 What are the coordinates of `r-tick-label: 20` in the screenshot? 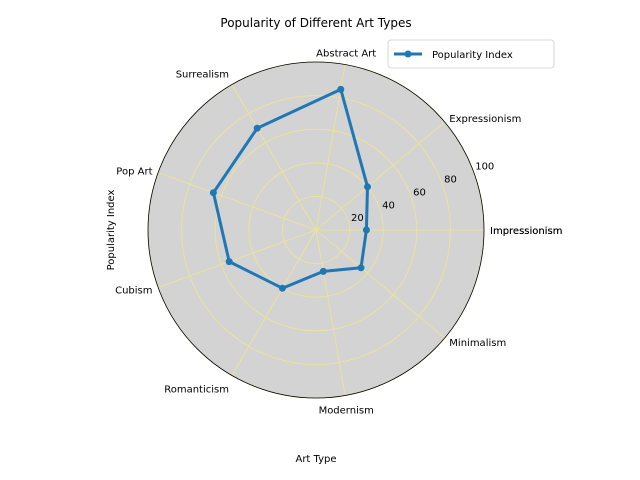 It's located at (357, 218).